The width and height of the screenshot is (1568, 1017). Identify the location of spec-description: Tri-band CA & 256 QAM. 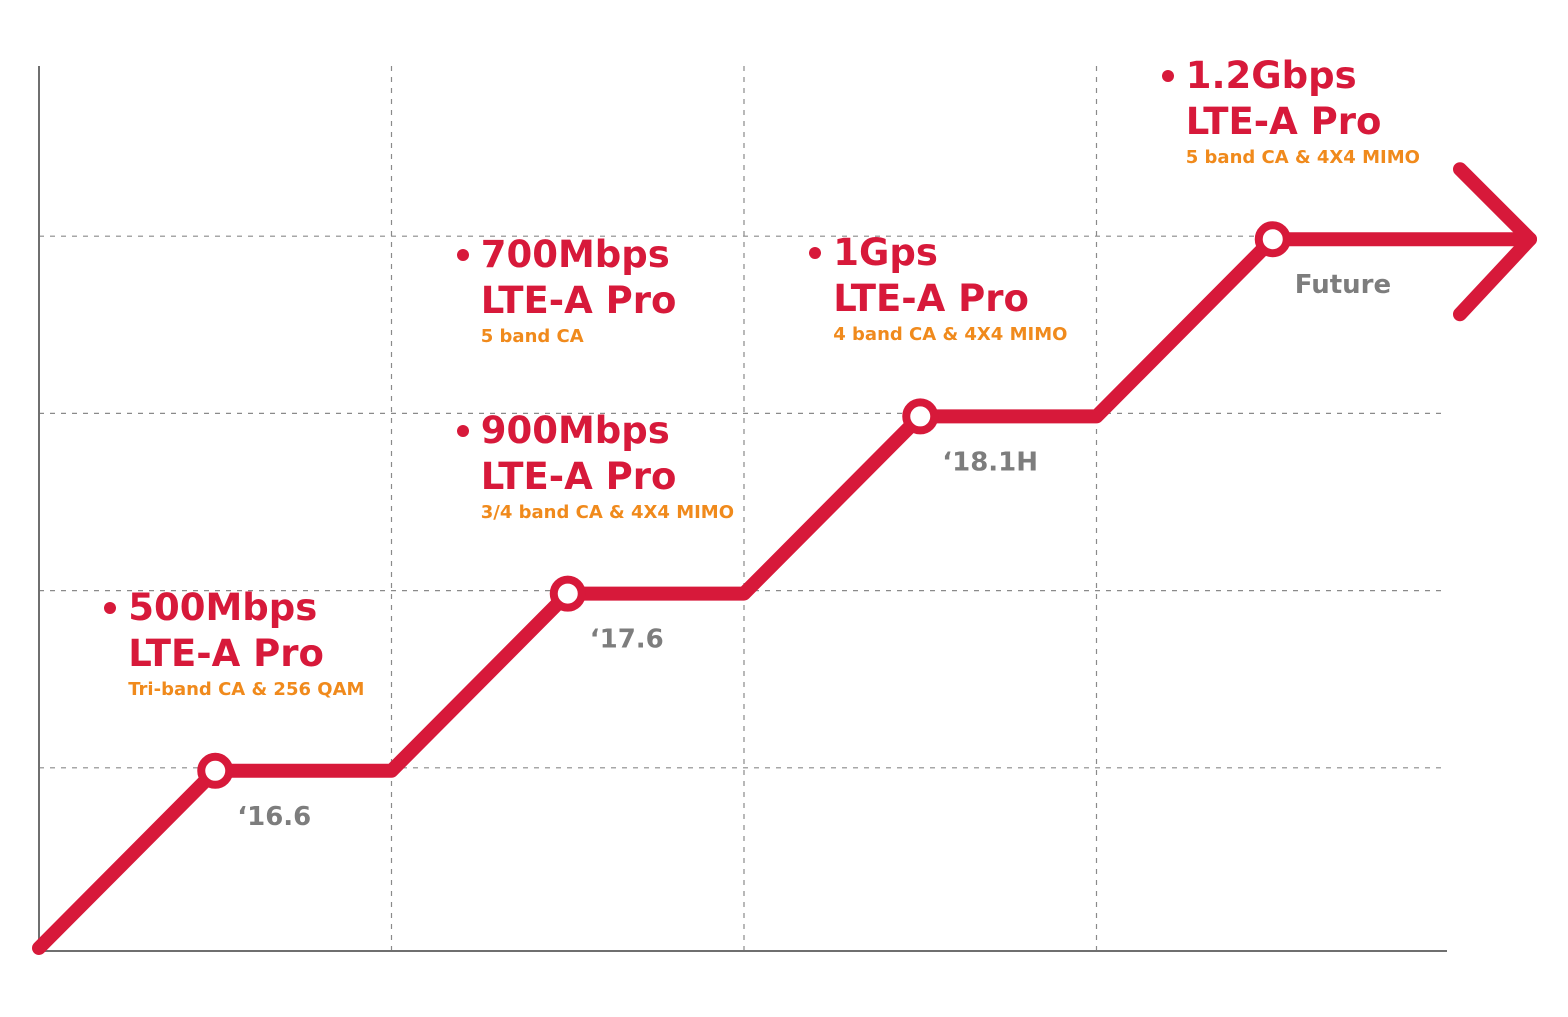
(246, 689).